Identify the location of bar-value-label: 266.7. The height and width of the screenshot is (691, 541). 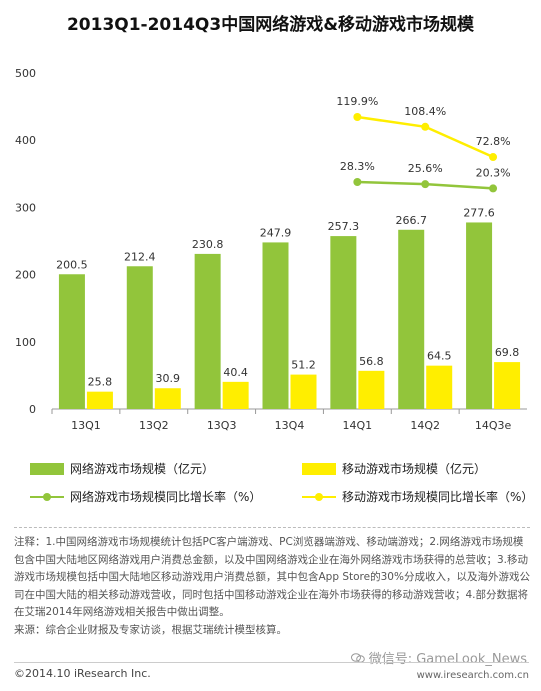
(411, 220).